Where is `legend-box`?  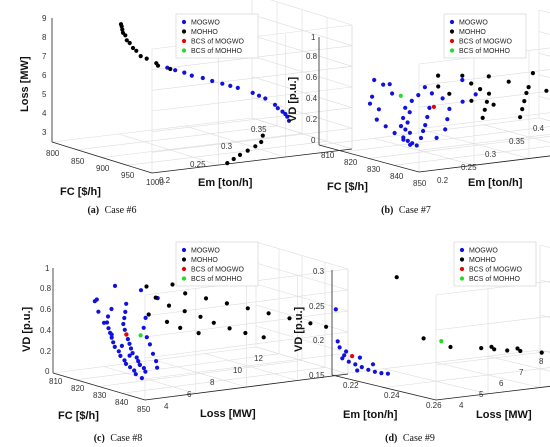 legend-box is located at coordinates (217, 36).